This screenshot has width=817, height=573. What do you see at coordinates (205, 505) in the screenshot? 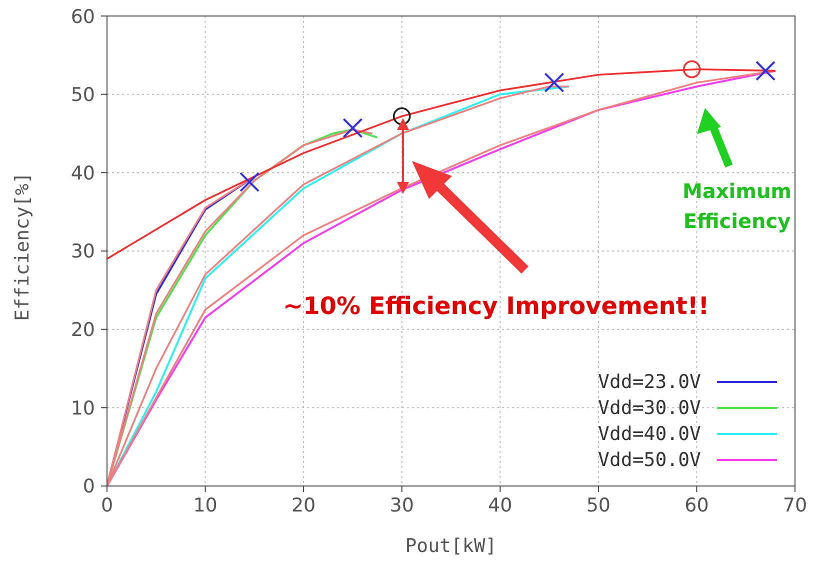
I see `x-tick-label: 10` at bounding box center [205, 505].